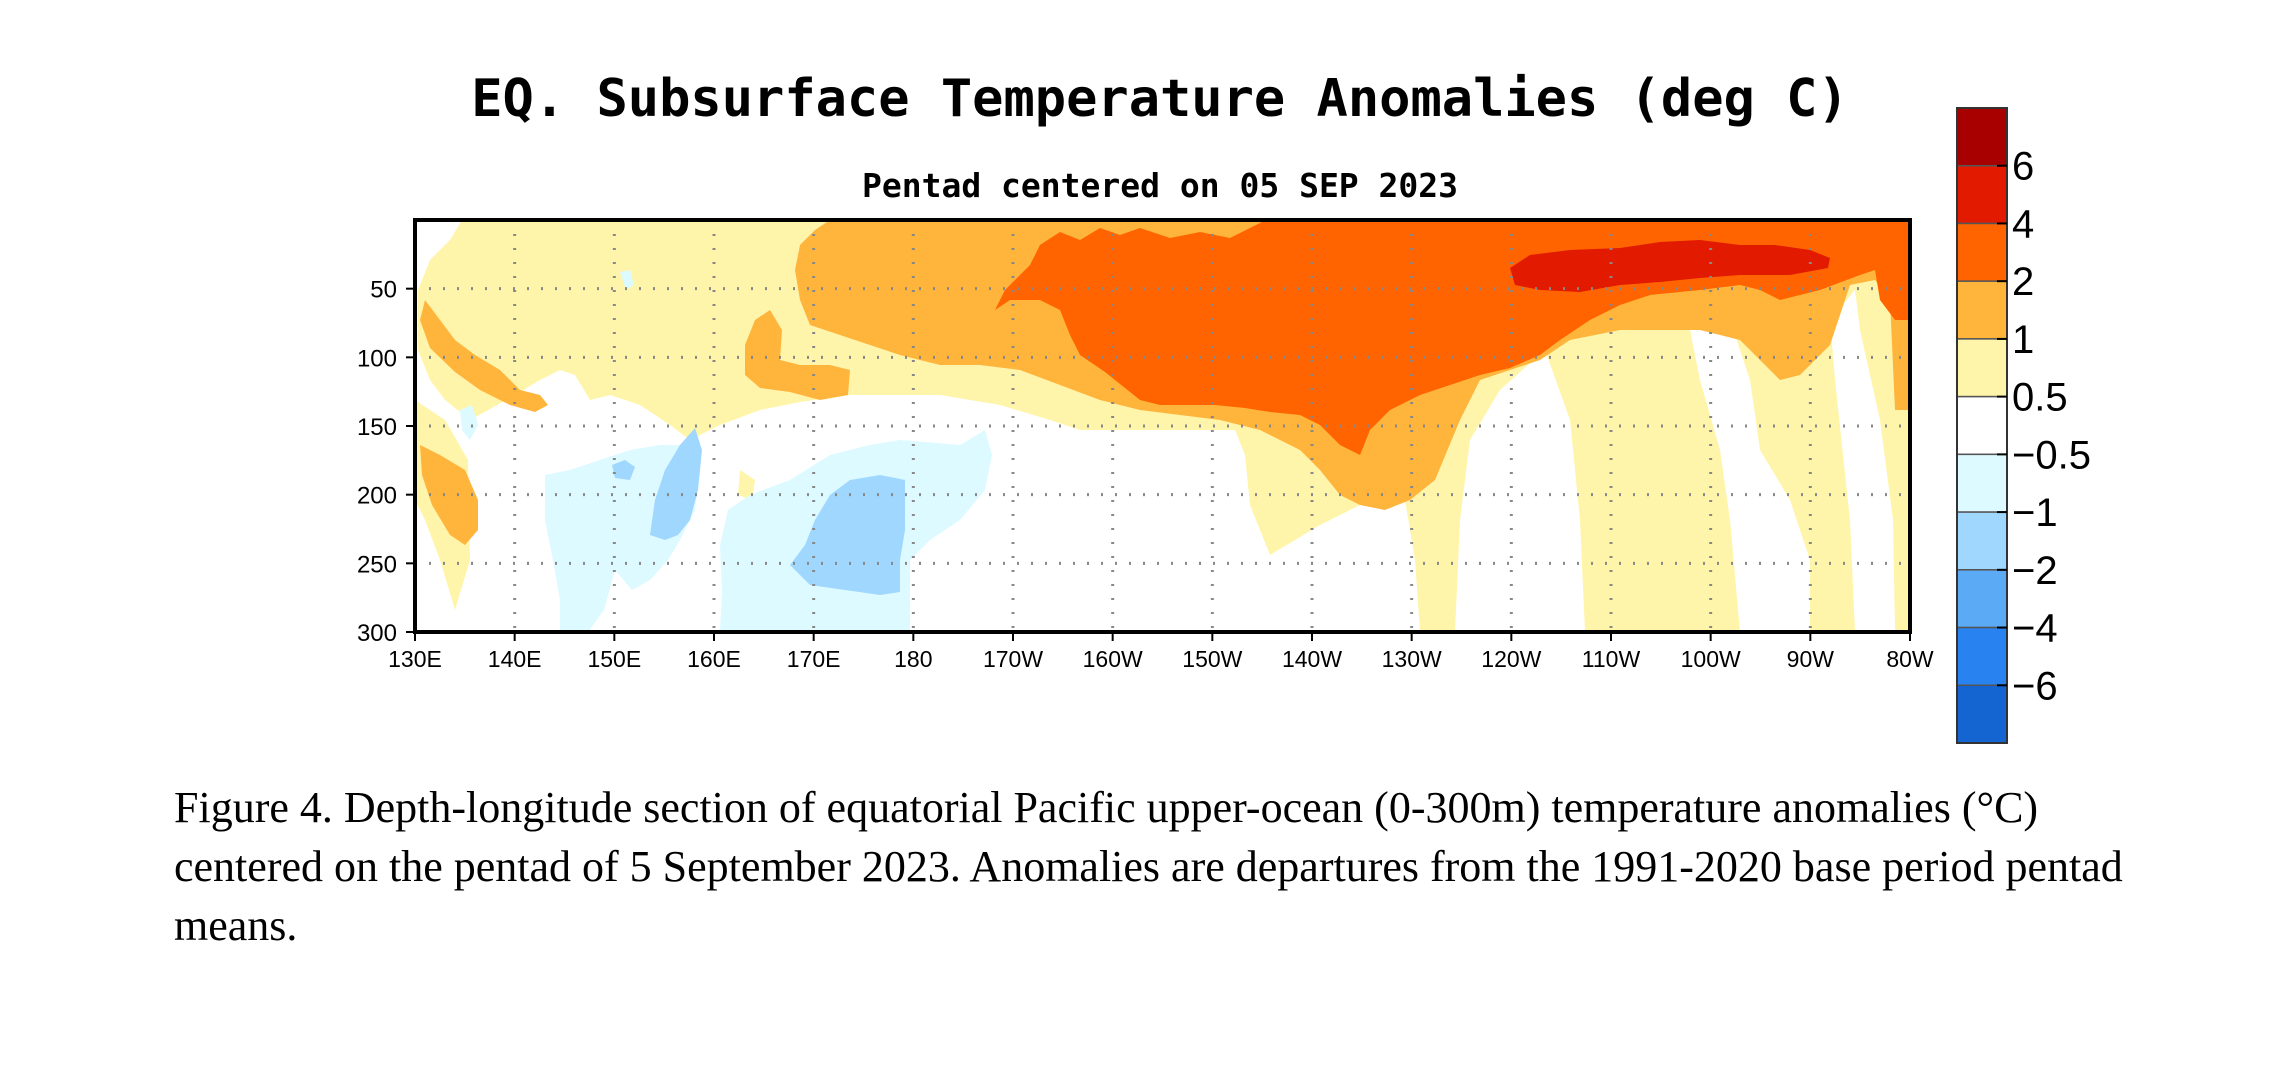 This screenshot has height=1072, width=2295. I want to click on chart-subtitle: Pentad centered on 05 SEP 2023, so click(1160, 185).